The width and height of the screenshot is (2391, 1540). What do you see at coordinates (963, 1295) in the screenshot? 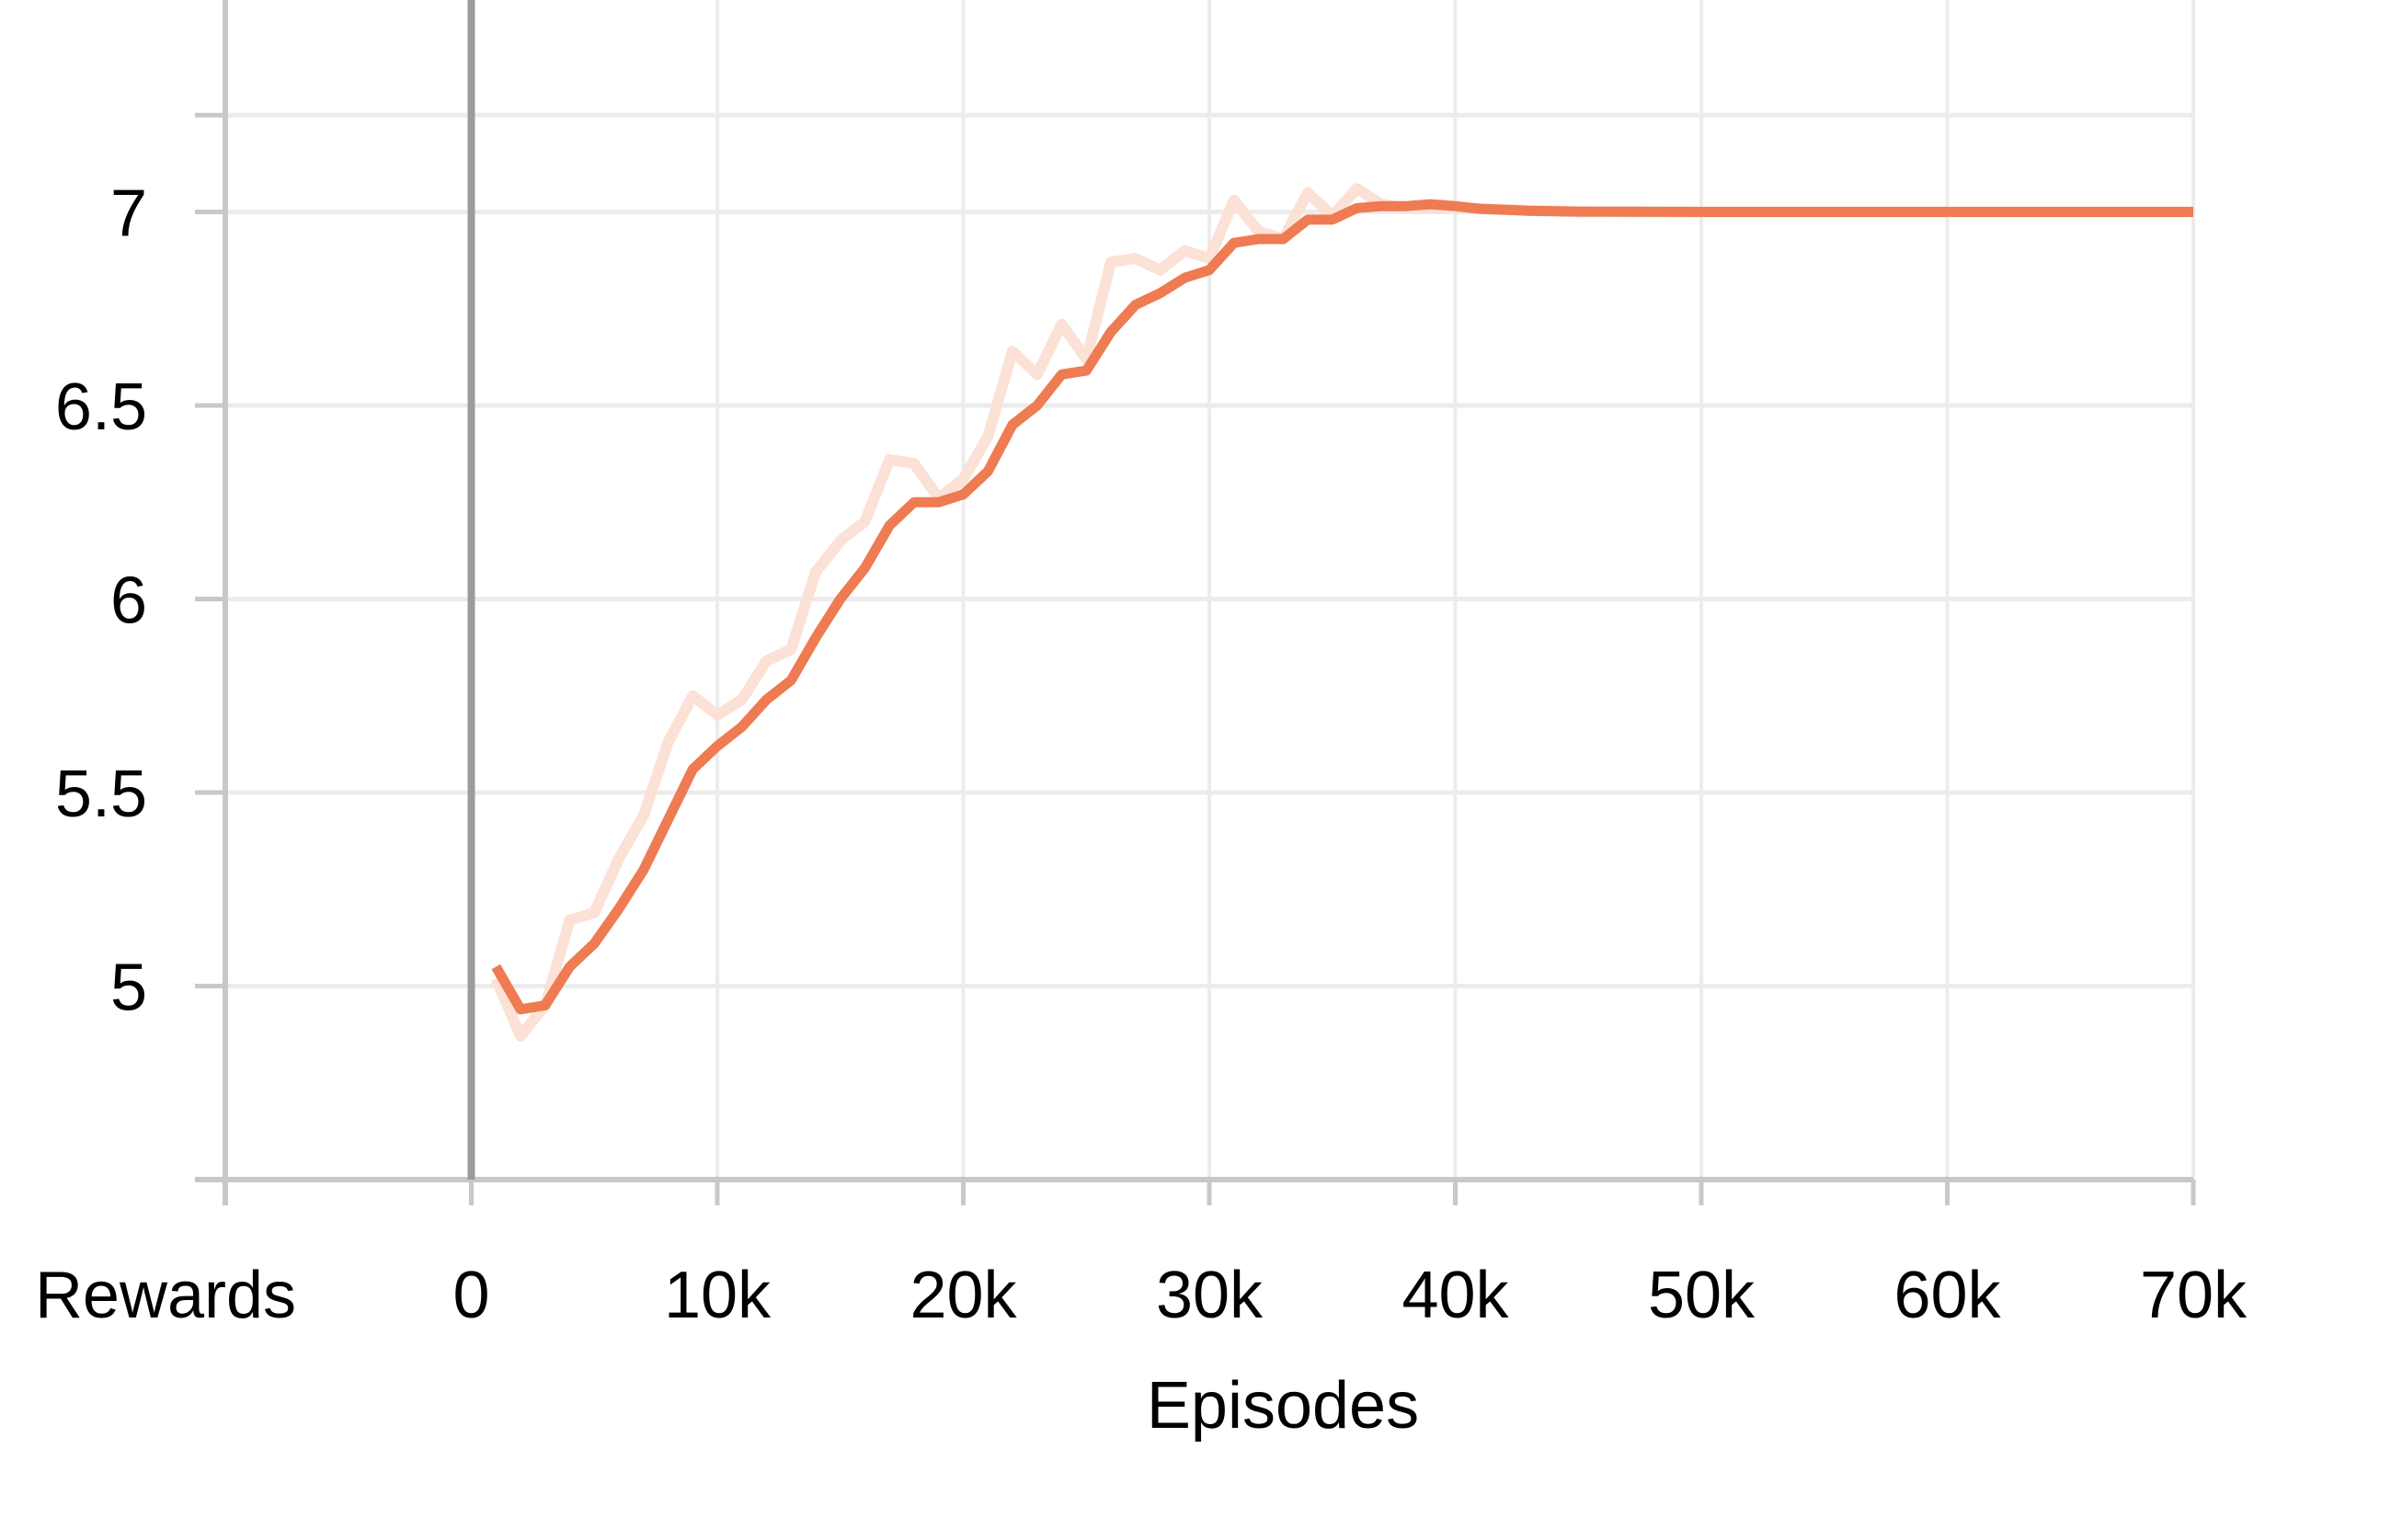
I see `x-tick-label: 20k` at bounding box center [963, 1295].